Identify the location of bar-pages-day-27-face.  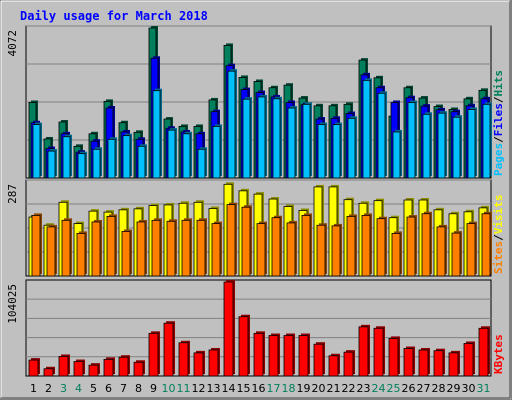
(426, 146).